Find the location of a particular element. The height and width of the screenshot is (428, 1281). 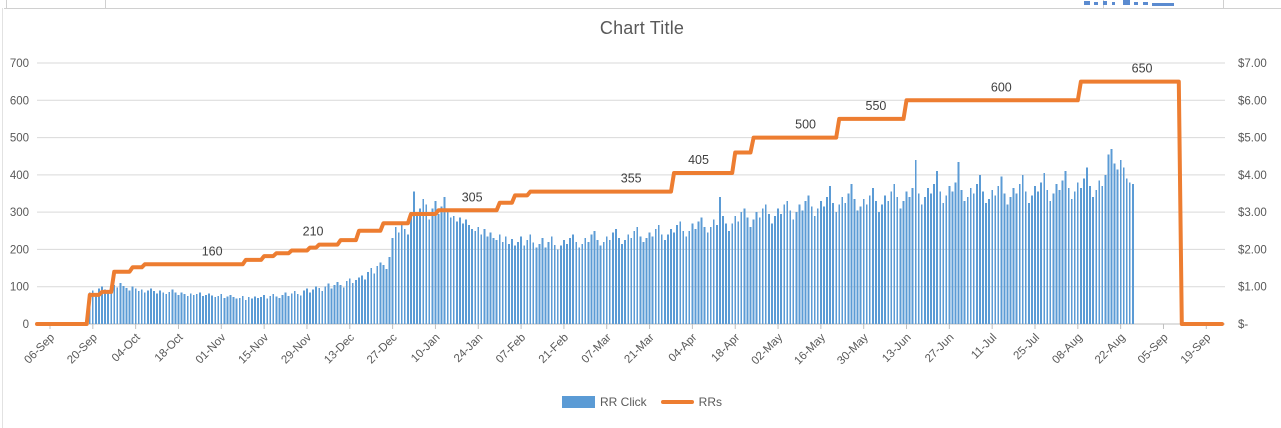

legend-item-rr-click: RR Click is located at coordinates (604, 402).